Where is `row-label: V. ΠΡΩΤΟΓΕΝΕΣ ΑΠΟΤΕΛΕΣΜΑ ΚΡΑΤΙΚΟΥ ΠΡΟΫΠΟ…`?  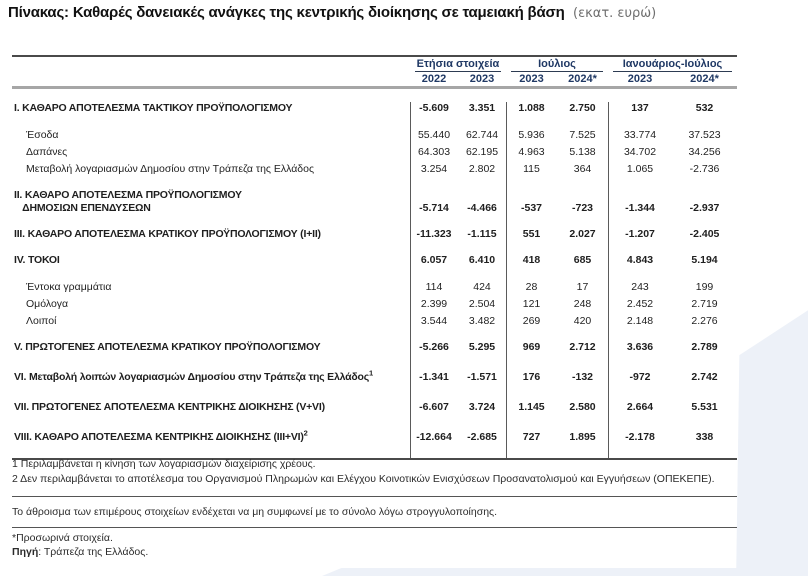 row-label: V. ΠΡΩΤΟΓΕΝΕΣ ΑΠΟΤΕΛΕΣΜΑ ΚΡΑΤΙΚΟΥ ΠΡΟΫΠΟ… is located at coordinates (167, 347).